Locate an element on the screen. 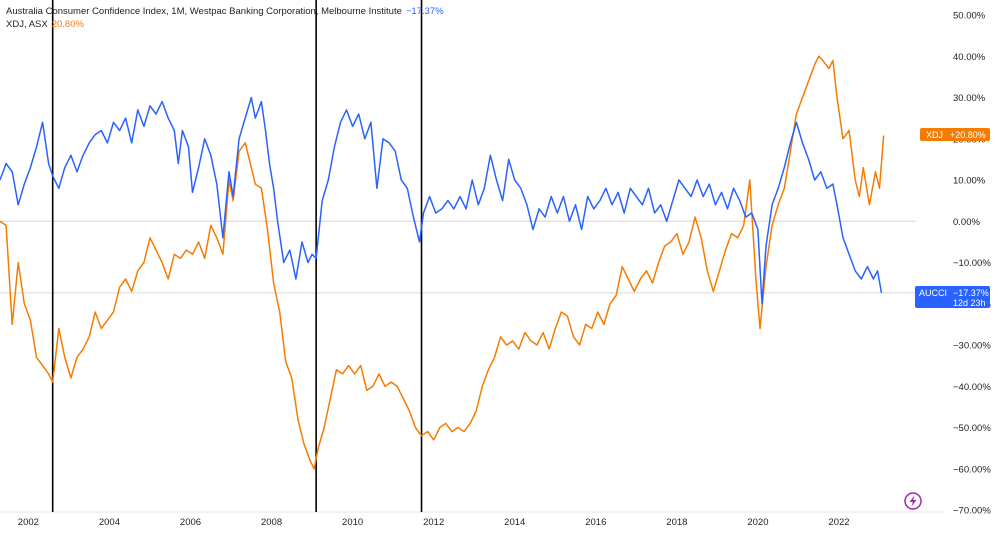 Image resolution: width=1000 pixels, height=535 pixels. x-tick-label: 2004 is located at coordinates (109, 522).